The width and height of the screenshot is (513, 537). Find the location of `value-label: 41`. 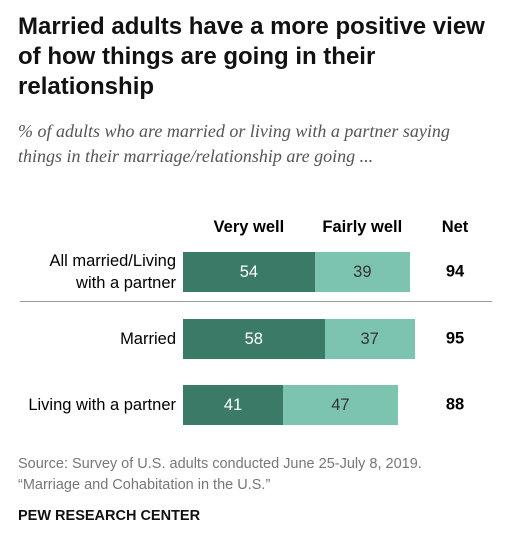

value-label: 41 is located at coordinates (233, 404).